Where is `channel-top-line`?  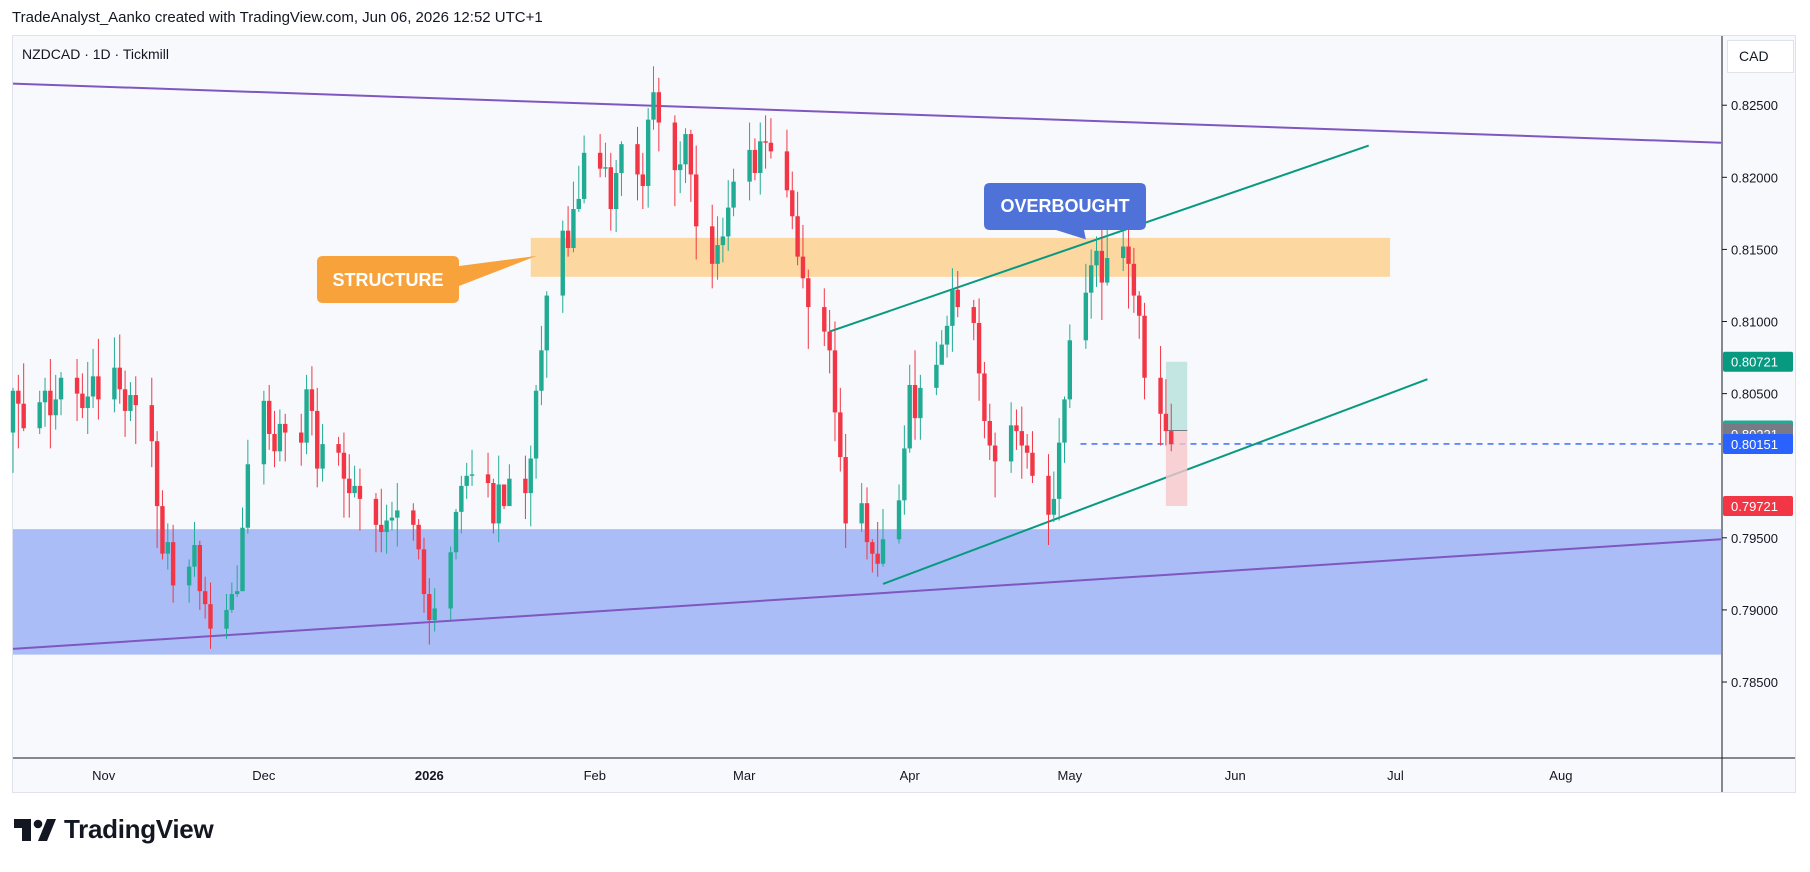
channel-top-line is located at coordinates (1099, 238).